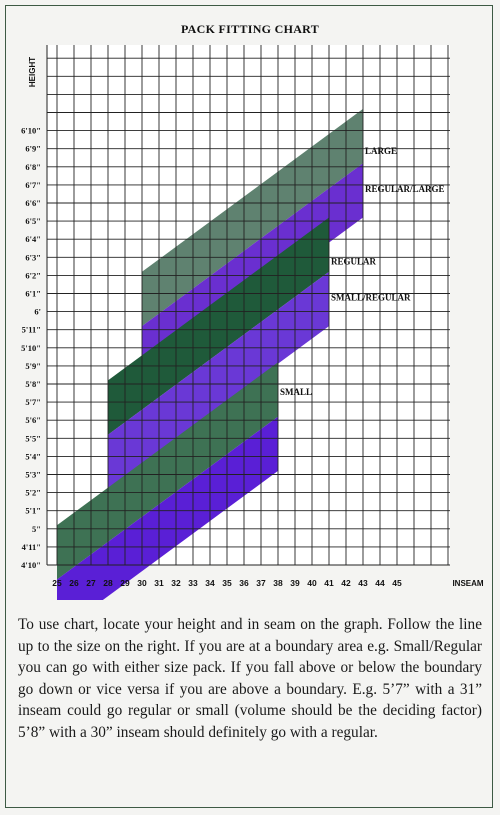  What do you see at coordinates (363, 583) in the screenshot?
I see `x-tick-label: 43` at bounding box center [363, 583].